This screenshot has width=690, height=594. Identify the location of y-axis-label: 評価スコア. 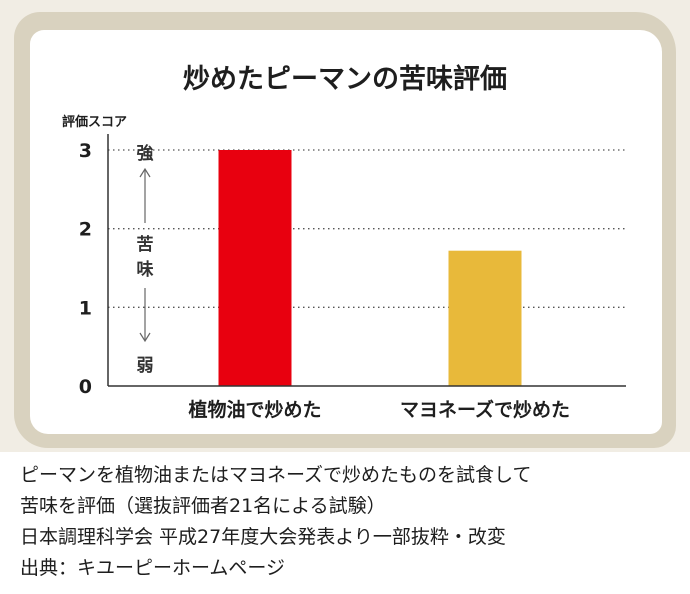
(94, 122).